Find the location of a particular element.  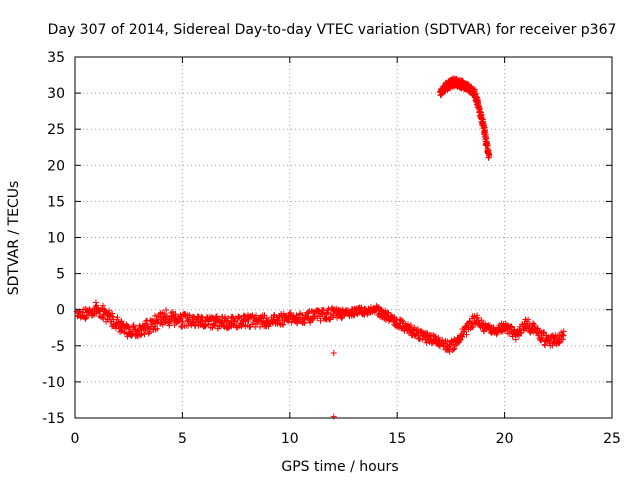

x-tick-label: 20 is located at coordinates (505, 439).